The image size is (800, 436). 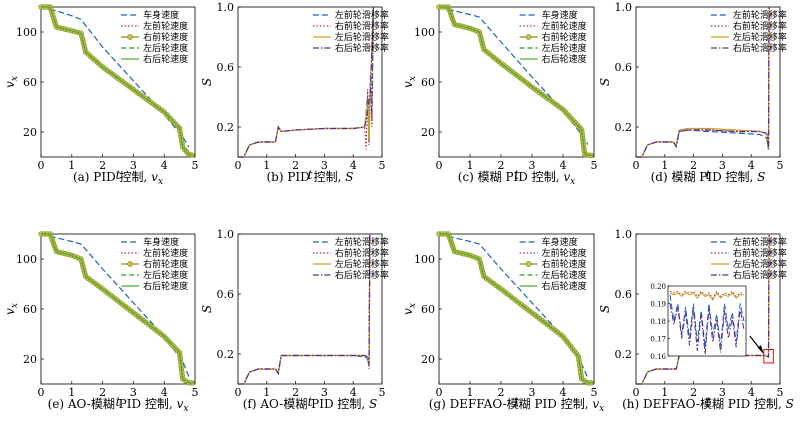 I want to click on legend-label: 左后轮滑移率, so click(x=362, y=37).